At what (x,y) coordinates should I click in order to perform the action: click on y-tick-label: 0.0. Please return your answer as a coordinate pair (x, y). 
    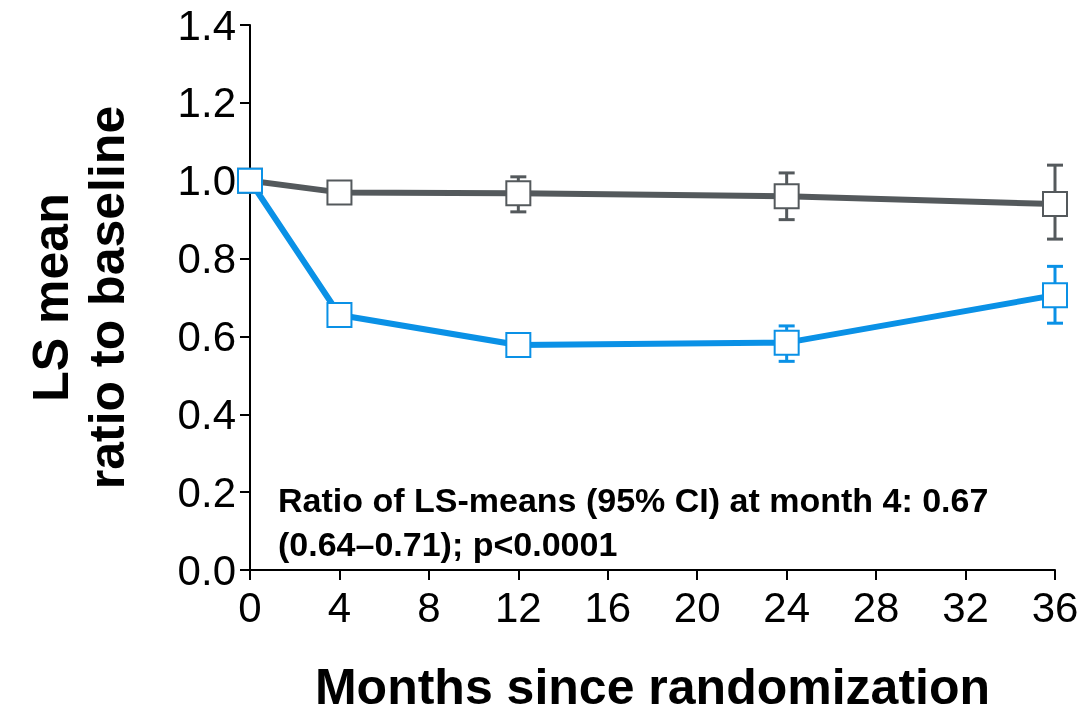
    Looking at the image, I should click on (206, 570).